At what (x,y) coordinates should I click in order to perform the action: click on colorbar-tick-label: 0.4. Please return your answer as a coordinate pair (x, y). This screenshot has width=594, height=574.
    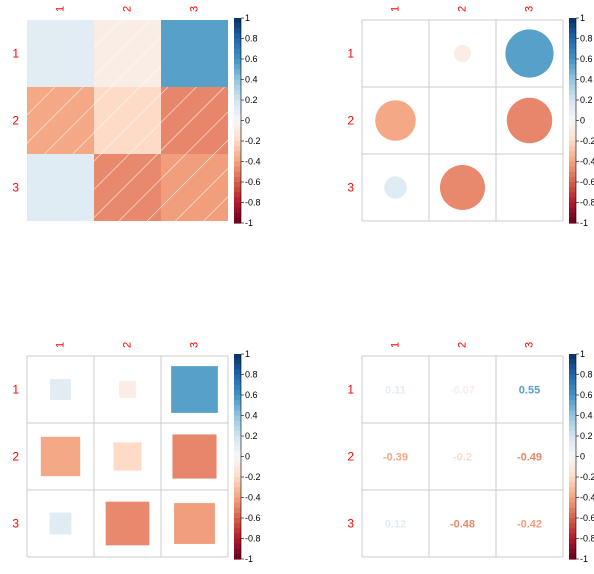
    Looking at the image, I should click on (586, 416).